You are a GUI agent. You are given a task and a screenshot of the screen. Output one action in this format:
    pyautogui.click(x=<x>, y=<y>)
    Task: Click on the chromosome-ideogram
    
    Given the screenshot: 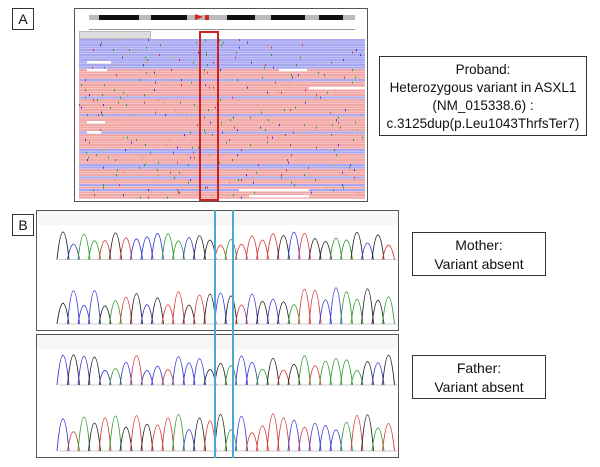 What is the action you would take?
    pyautogui.click(x=222, y=17)
    